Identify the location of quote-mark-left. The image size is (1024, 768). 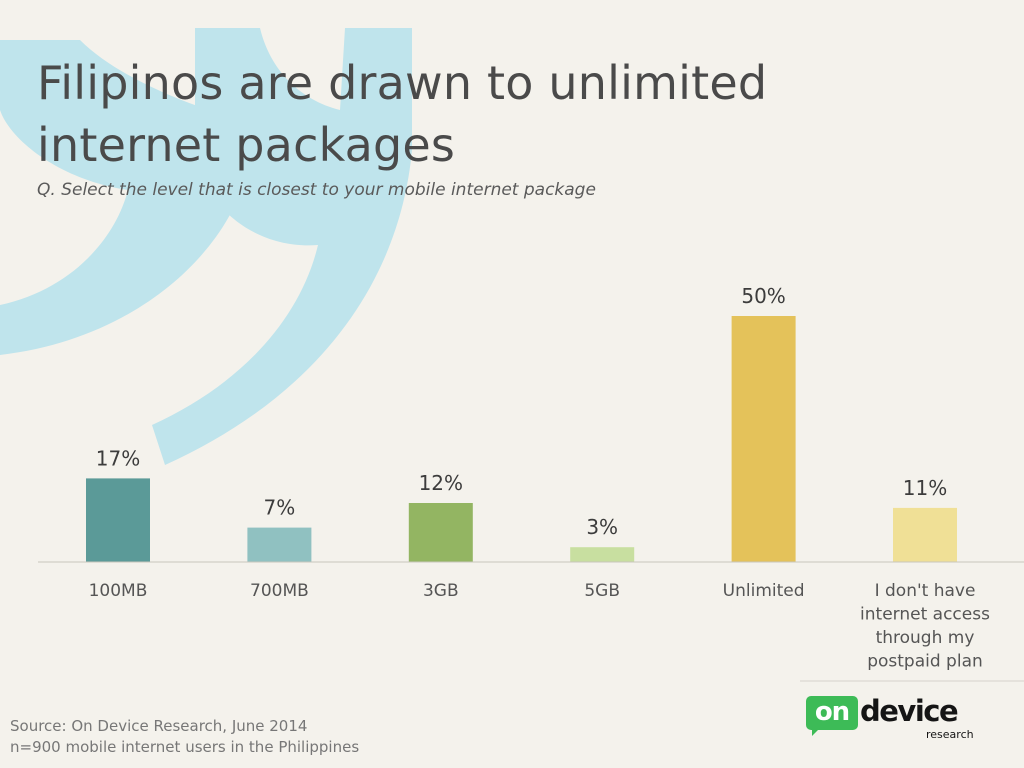
(122, 197).